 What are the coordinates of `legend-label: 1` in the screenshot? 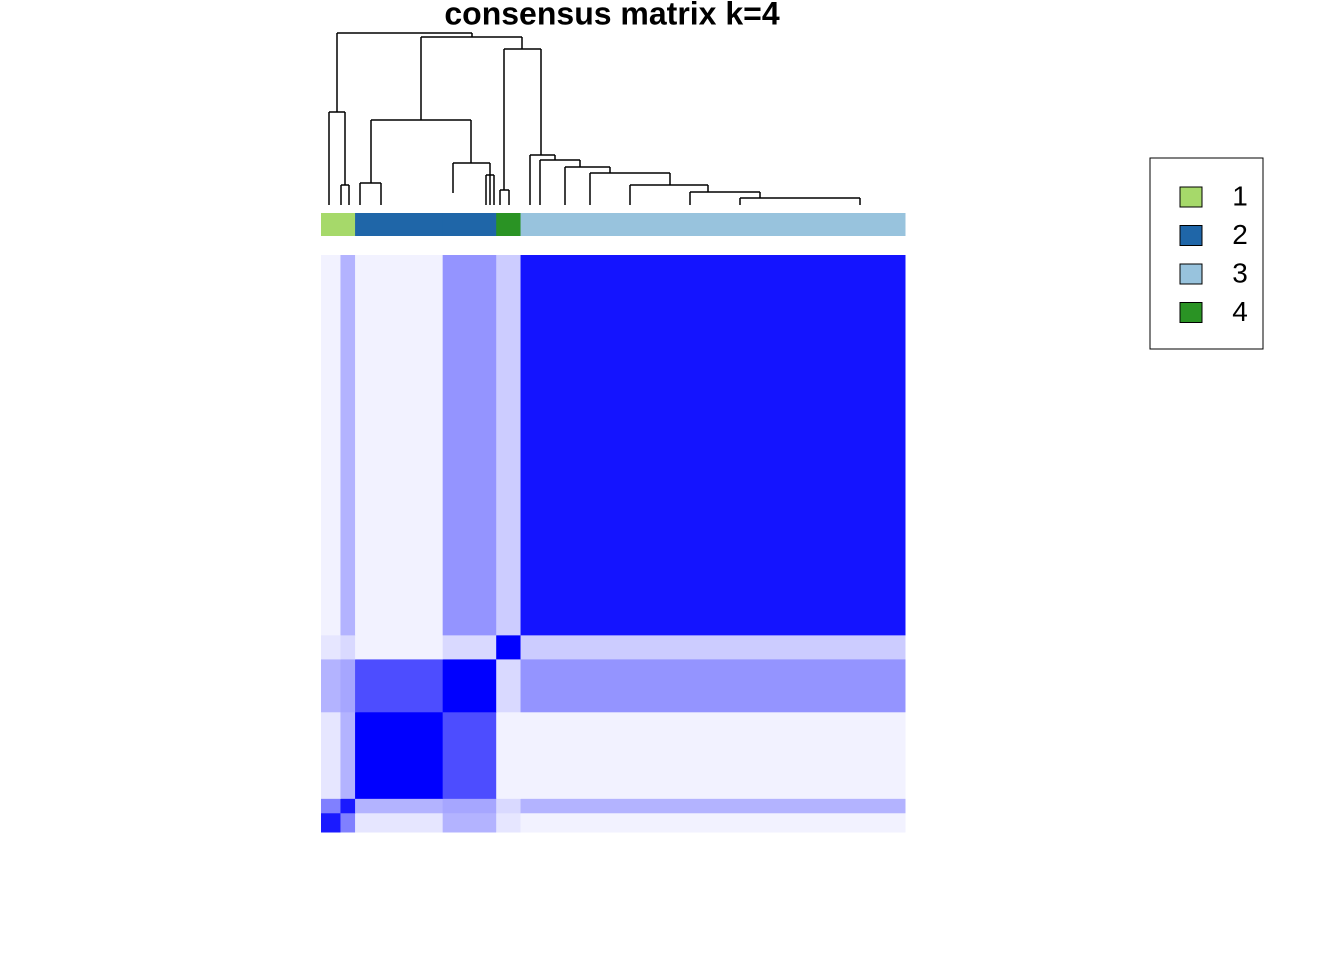 It's located at (1240, 195).